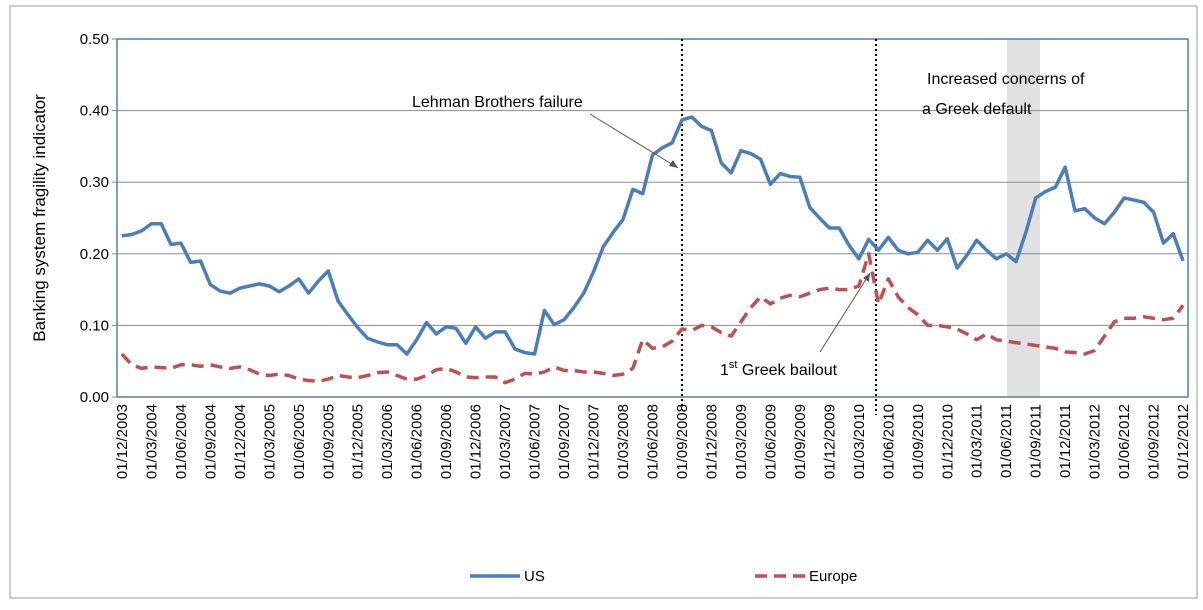 The width and height of the screenshot is (1203, 610). I want to click on x-tick-label: 01/09/2011, so click(1036, 441).